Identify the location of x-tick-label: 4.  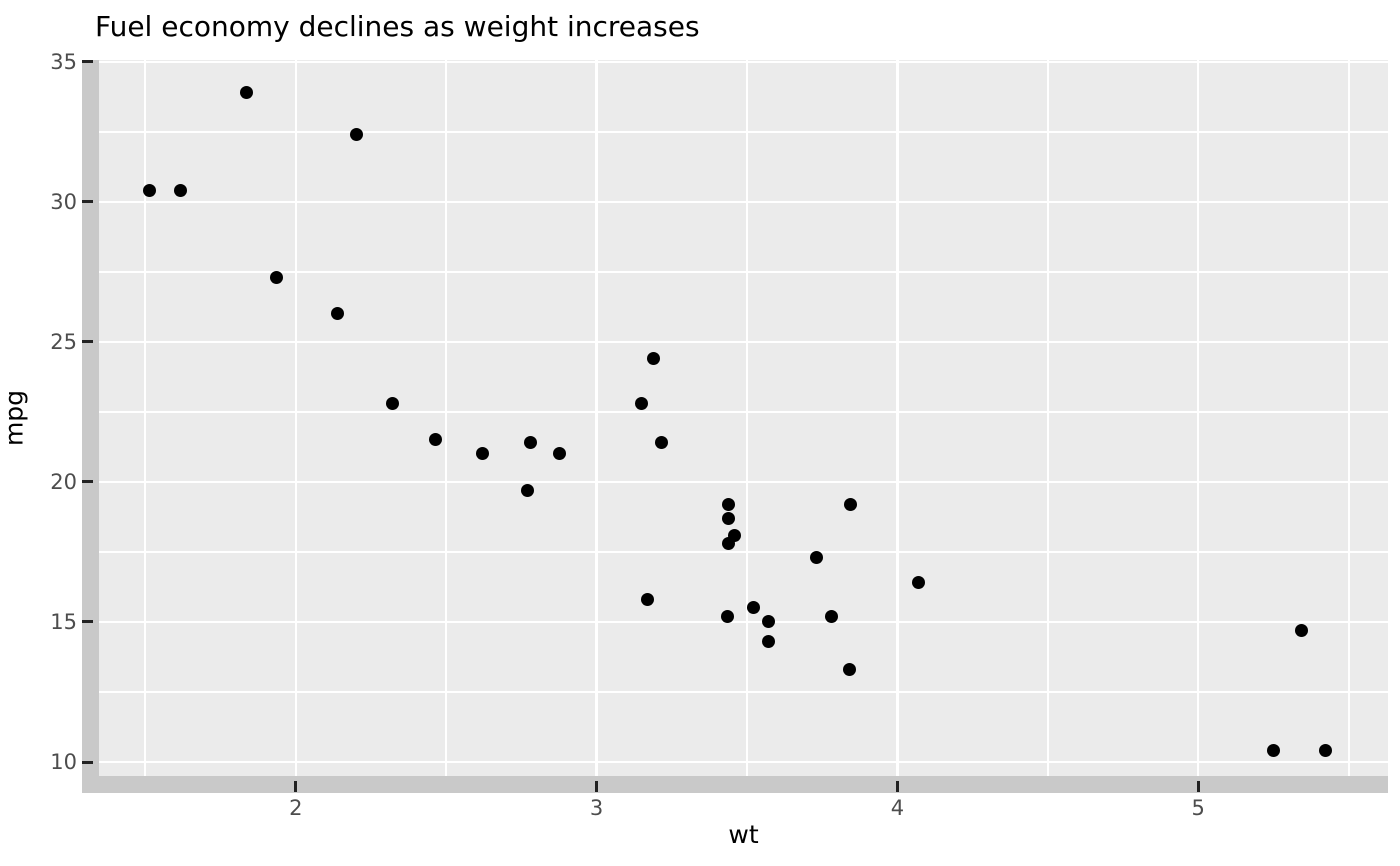
(897, 808).